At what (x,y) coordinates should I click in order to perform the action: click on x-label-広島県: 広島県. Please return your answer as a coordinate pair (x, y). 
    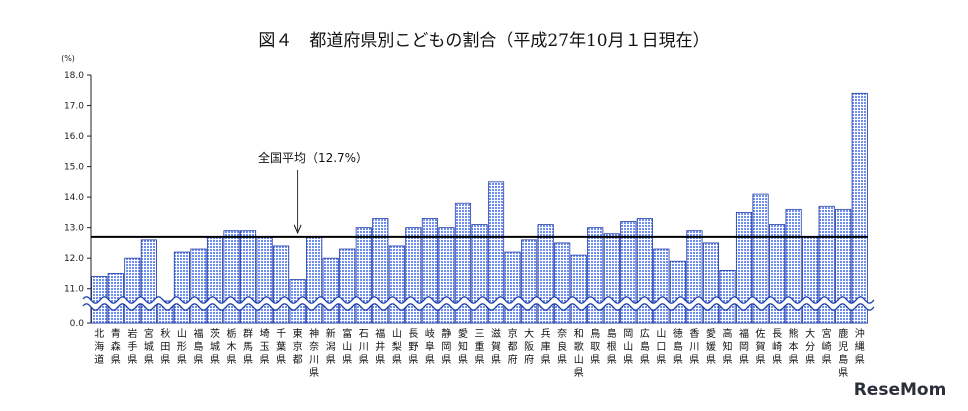
    Looking at the image, I should click on (645, 346).